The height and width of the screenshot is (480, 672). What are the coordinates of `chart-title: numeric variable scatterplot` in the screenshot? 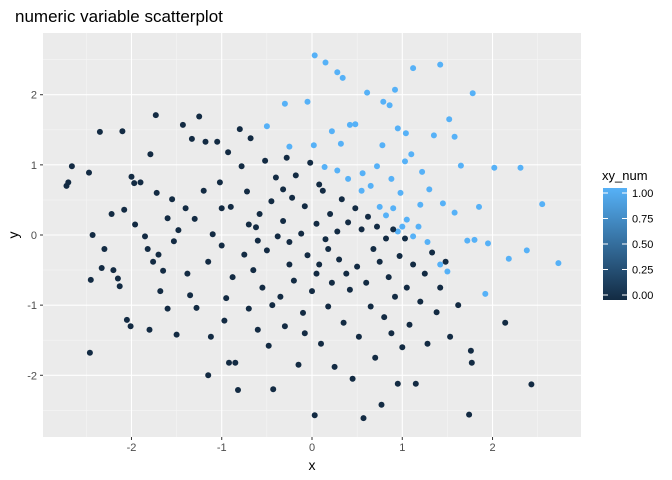 It's located at (119, 16).